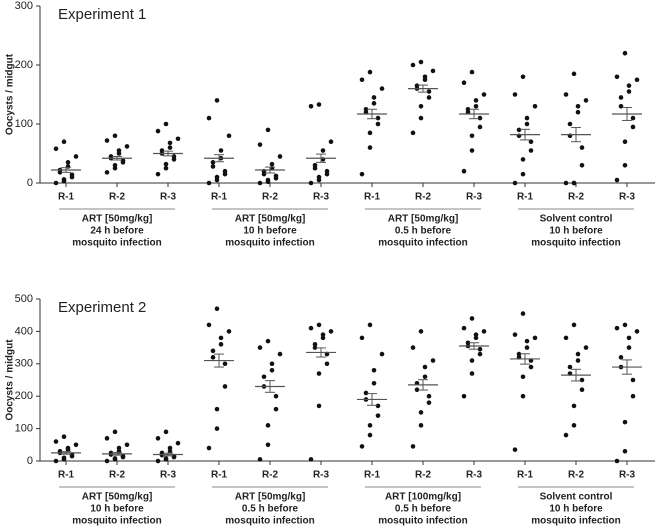 The width and height of the screenshot is (661, 527). Describe the element at coordinates (10, 94) in the screenshot. I see `y-axis-label: Oocysts / midgut` at that location.